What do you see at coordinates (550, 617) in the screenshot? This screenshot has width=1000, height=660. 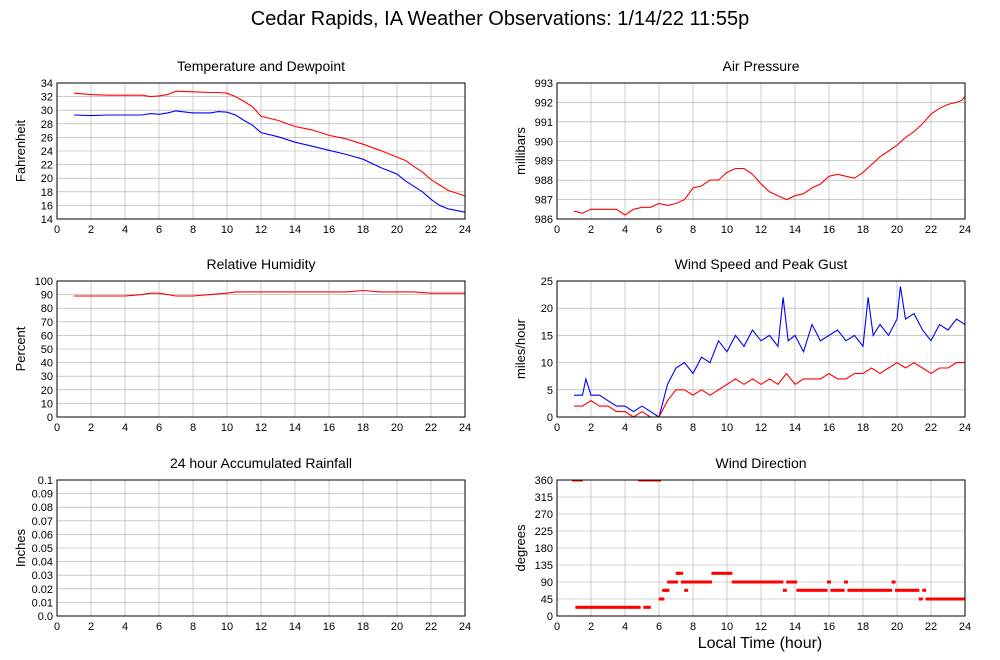 I see `y-tick-label: 0` at bounding box center [550, 617].